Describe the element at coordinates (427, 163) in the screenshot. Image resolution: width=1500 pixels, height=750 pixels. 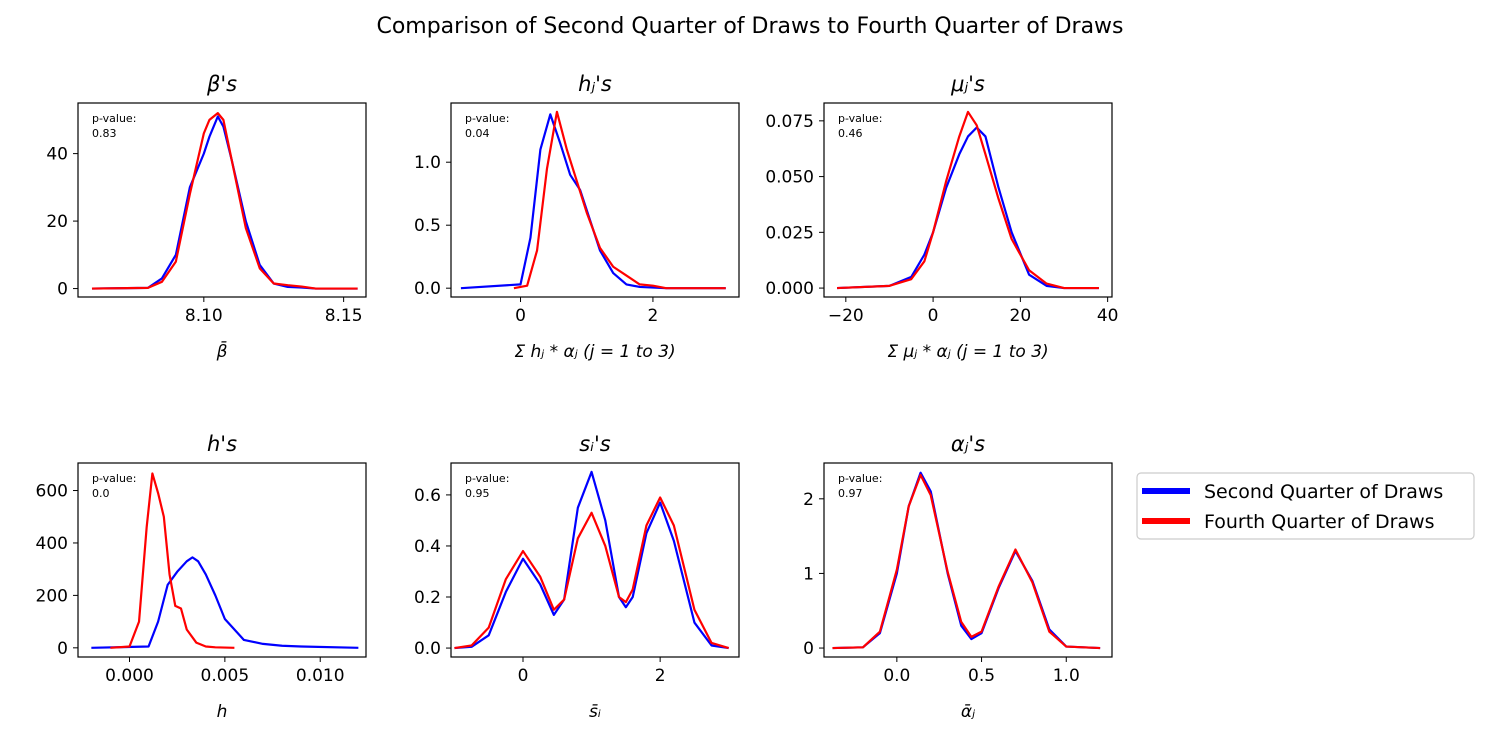
I see `y-tick-label: 1.0` at that location.